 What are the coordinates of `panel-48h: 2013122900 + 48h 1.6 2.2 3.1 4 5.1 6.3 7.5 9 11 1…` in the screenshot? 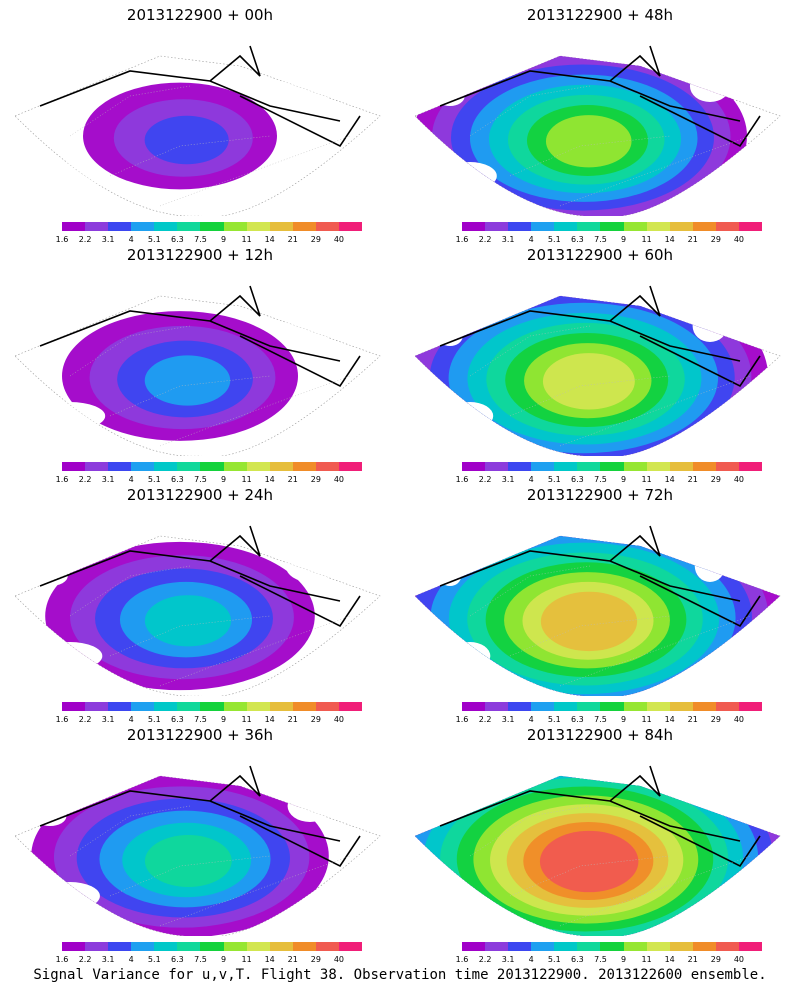 It's located at (600, 124).